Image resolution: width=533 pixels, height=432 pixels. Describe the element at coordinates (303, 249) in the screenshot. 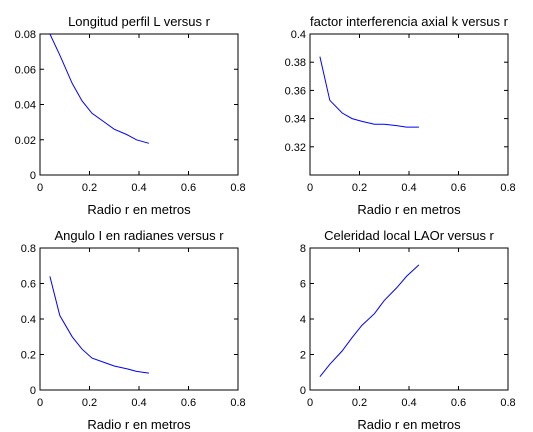

I see `y-tick-label: 8` at that location.